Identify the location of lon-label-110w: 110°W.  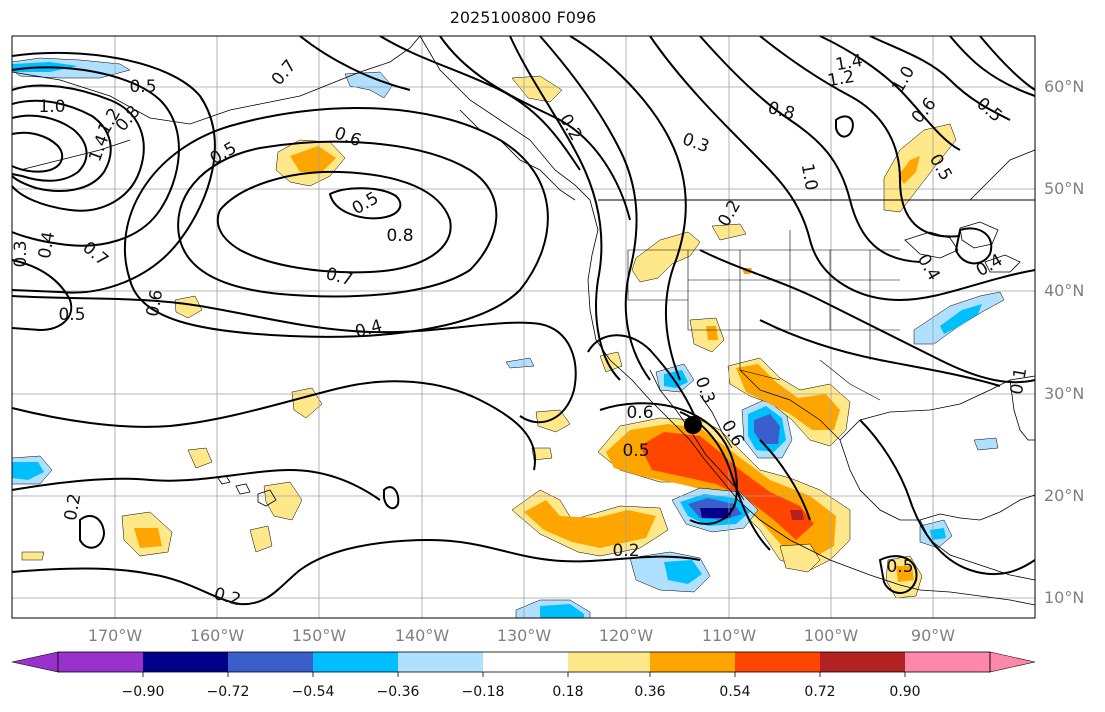
(729, 635).